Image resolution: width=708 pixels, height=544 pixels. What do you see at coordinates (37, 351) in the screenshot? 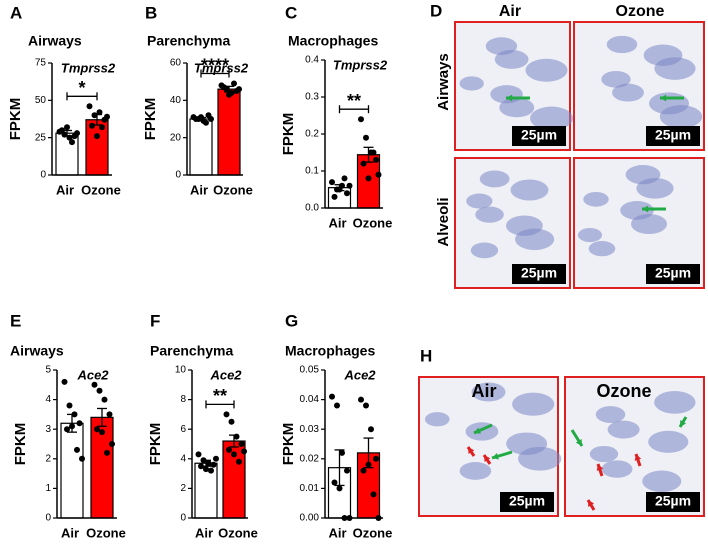
I see `panel-title: Airways` at bounding box center [37, 351].